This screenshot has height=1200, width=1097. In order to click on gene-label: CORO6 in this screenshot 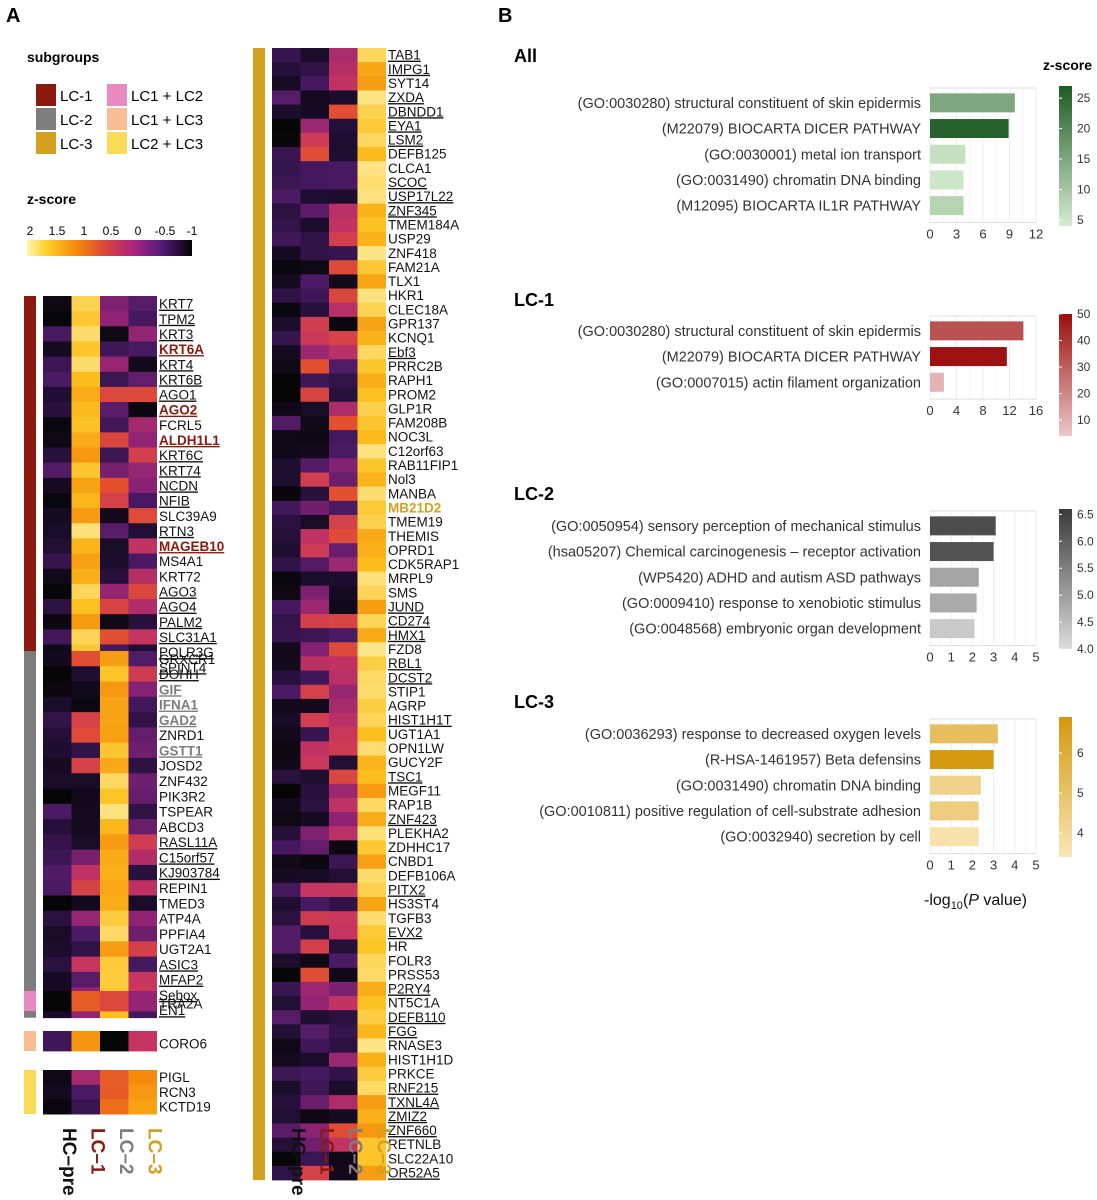, I will do `click(183, 1044)`.